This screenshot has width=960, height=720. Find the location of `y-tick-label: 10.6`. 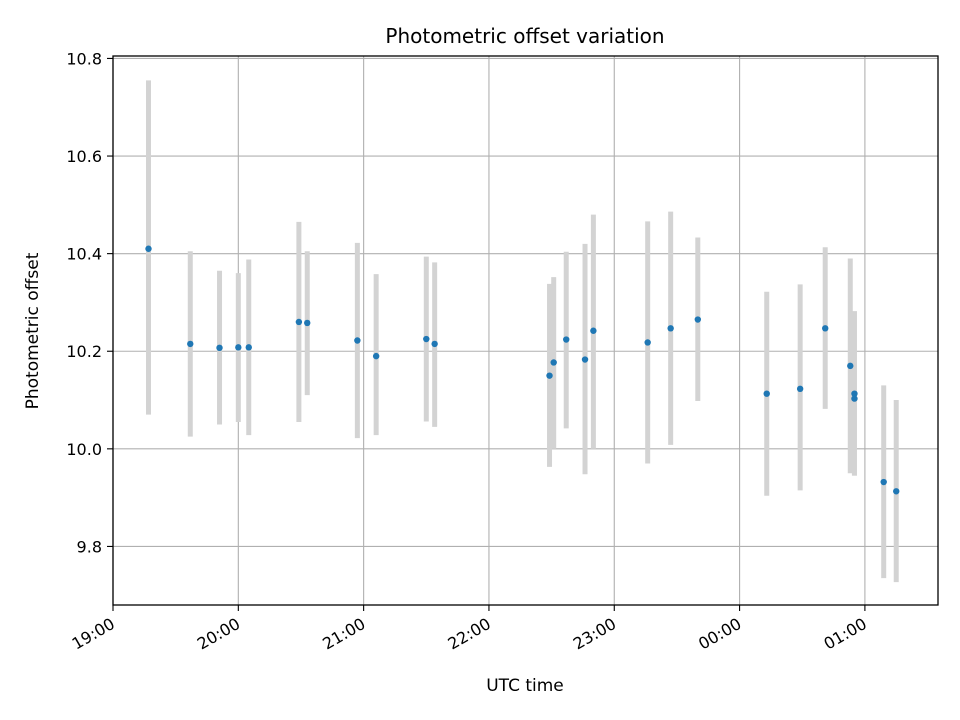

y-tick-label: 10.6 is located at coordinates (84, 156).